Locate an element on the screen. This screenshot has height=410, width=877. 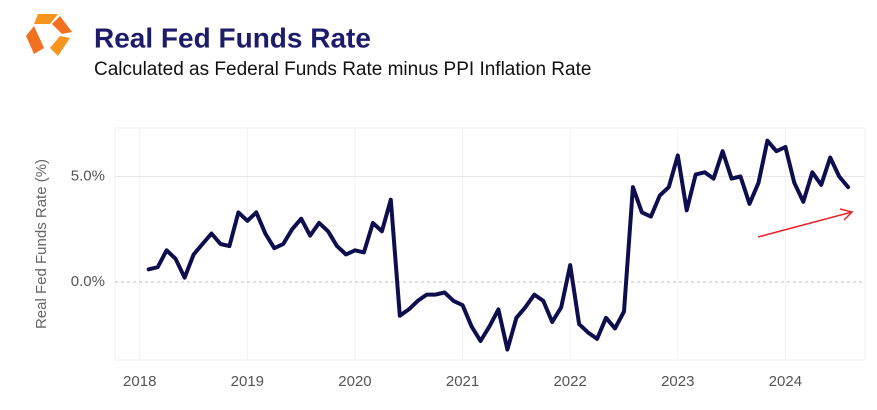
x-tick-label: 2020 is located at coordinates (354, 381).